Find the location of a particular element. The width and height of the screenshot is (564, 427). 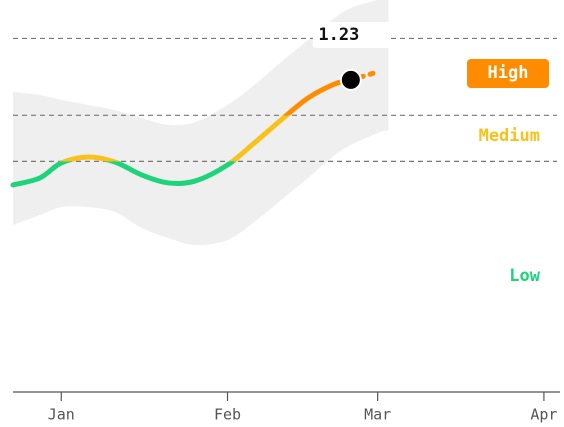

level-label: High is located at coordinates (508, 73).